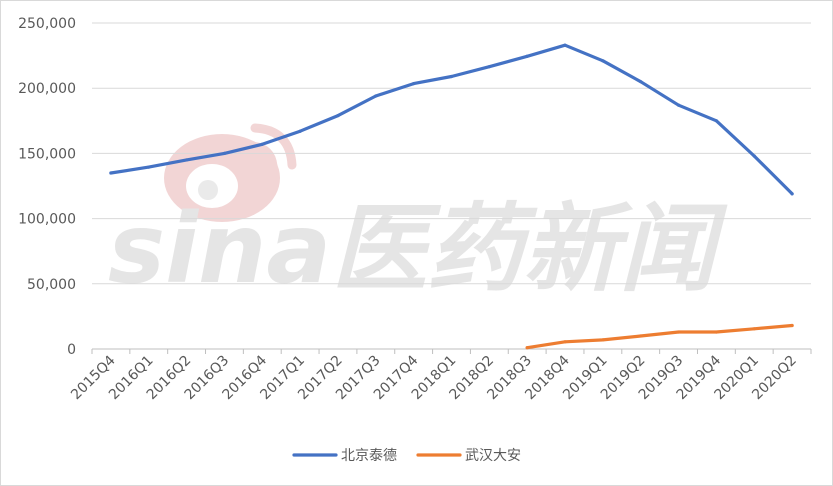 The height and width of the screenshot is (486, 833). What do you see at coordinates (51, 285) in the screenshot?
I see `y-tick-label: 50,000` at bounding box center [51, 285].